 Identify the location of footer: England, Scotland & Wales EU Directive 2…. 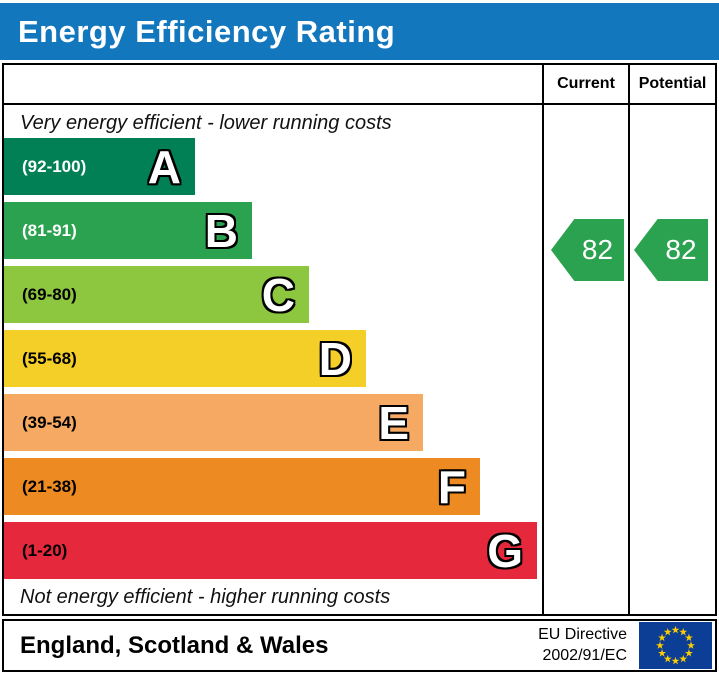
(359, 645).